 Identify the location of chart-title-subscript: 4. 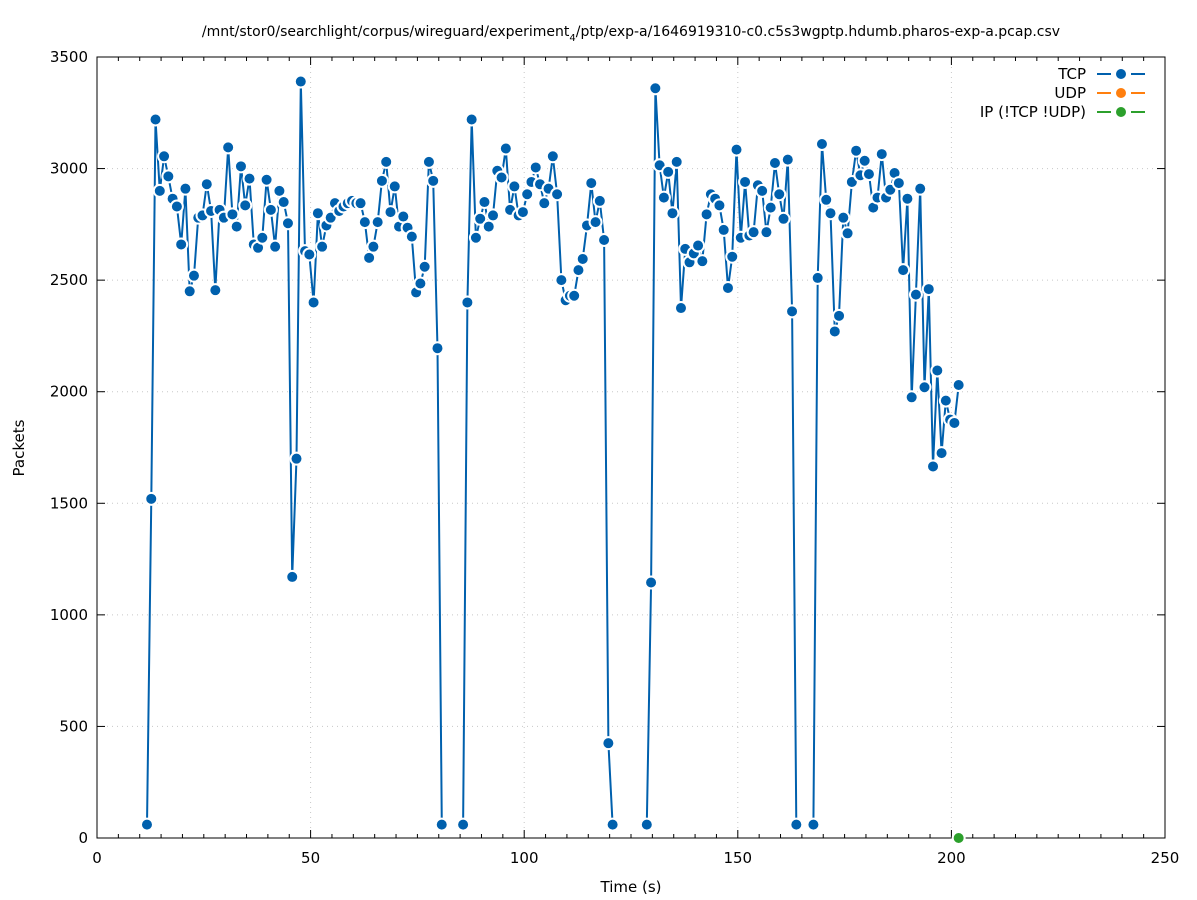
(572, 38).